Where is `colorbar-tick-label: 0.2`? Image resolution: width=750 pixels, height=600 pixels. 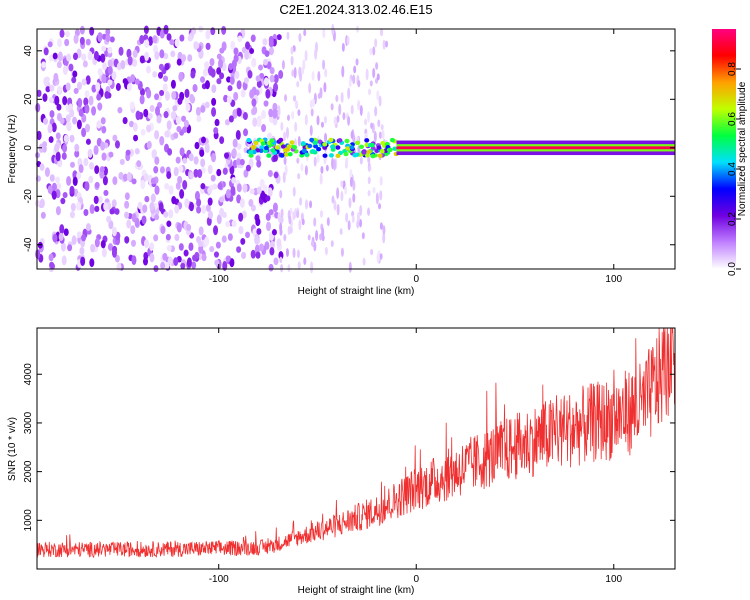
colorbar-tick-label: 0.2 is located at coordinates (732, 219).